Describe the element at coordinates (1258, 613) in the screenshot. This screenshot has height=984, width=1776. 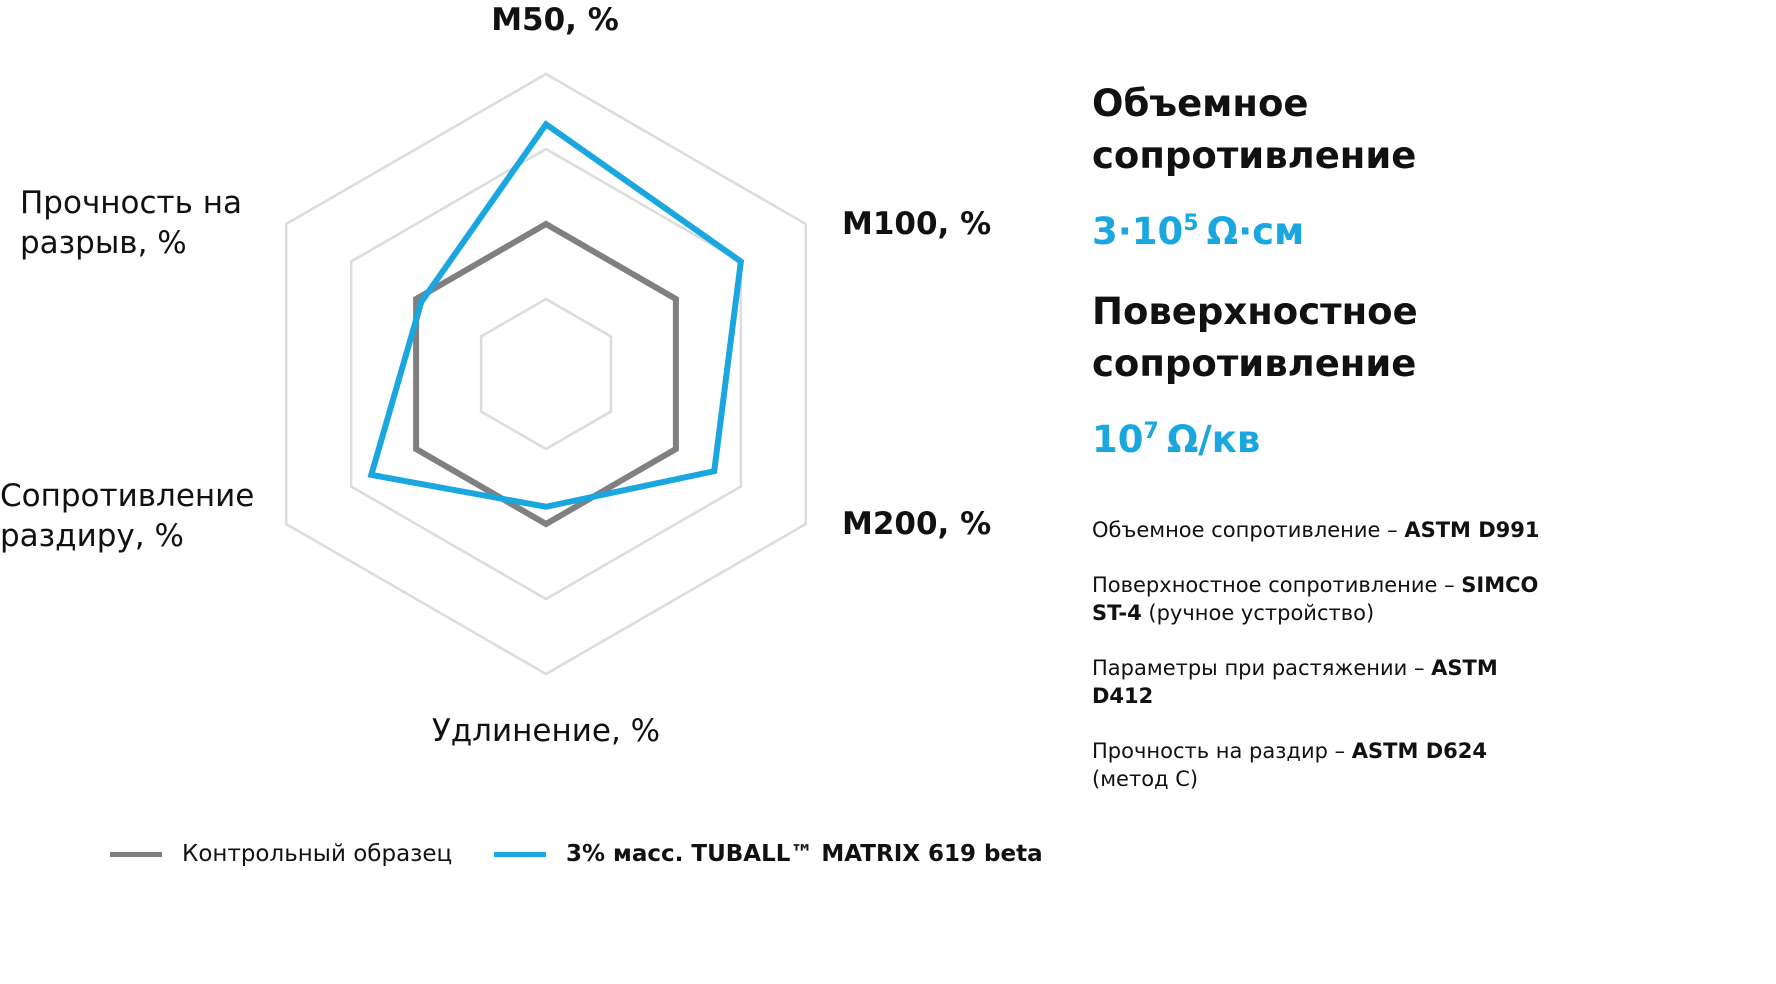
I see `note-text: (ручное устройство)` at that location.